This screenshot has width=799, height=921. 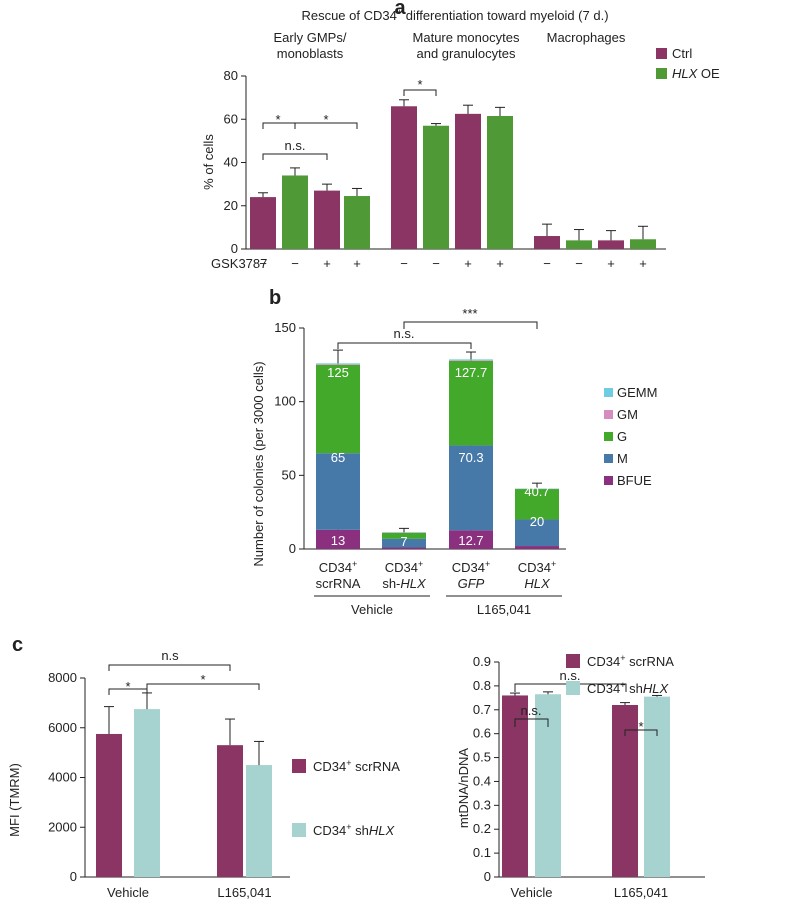 What do you see at coordinates (482, 780) in the screenshot?
I see `y-tick-label: 0.4` at bounding box center [482, 780].